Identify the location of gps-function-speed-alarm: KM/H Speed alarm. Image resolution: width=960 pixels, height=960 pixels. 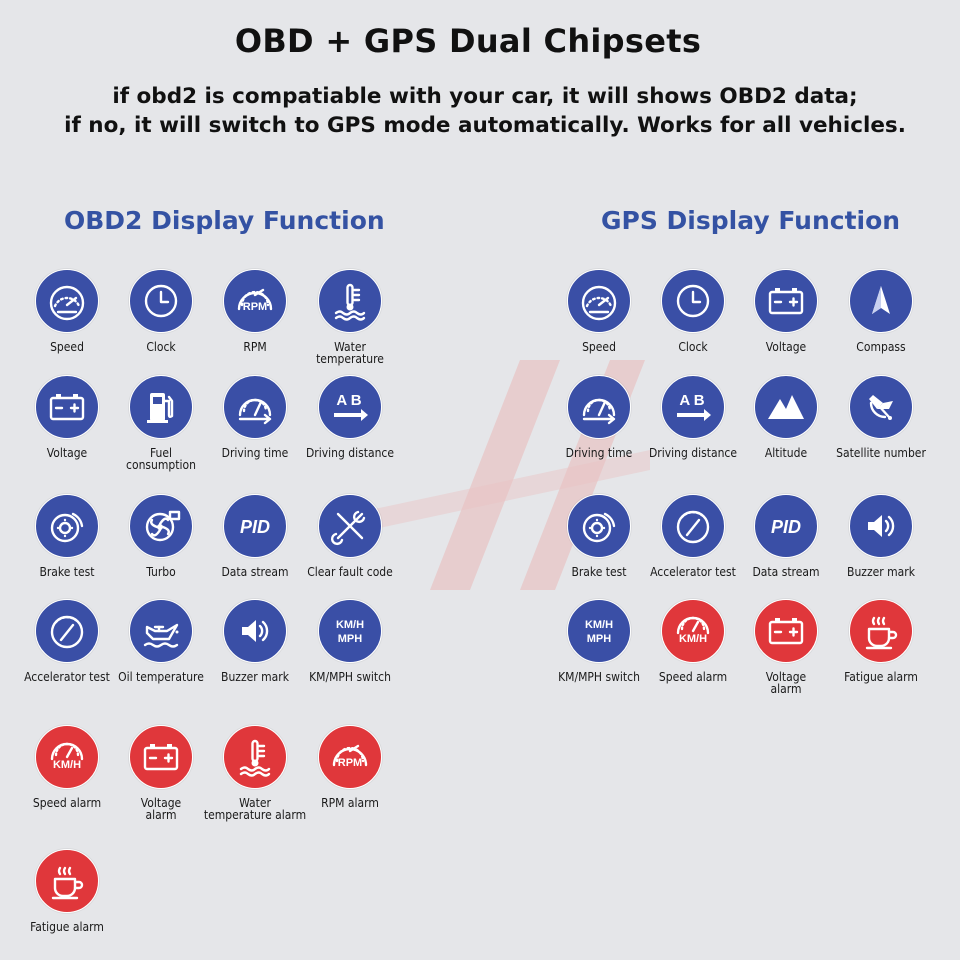
(693, 641).